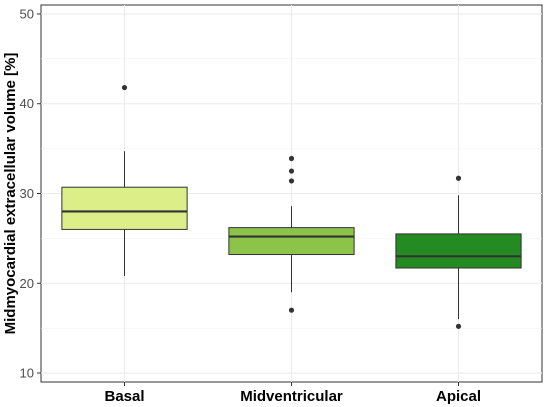 Image resolution: width=550 pixels, height=407 pixels. I want to click on box-midventricular, so click(291, 234).